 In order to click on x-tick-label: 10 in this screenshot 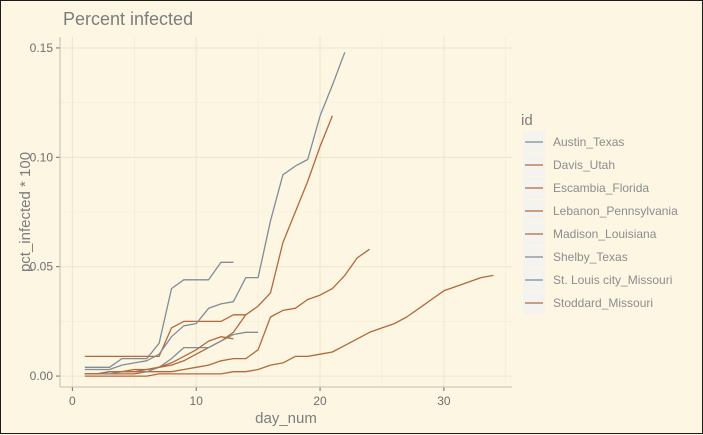, I will do `click(197, 401)`.